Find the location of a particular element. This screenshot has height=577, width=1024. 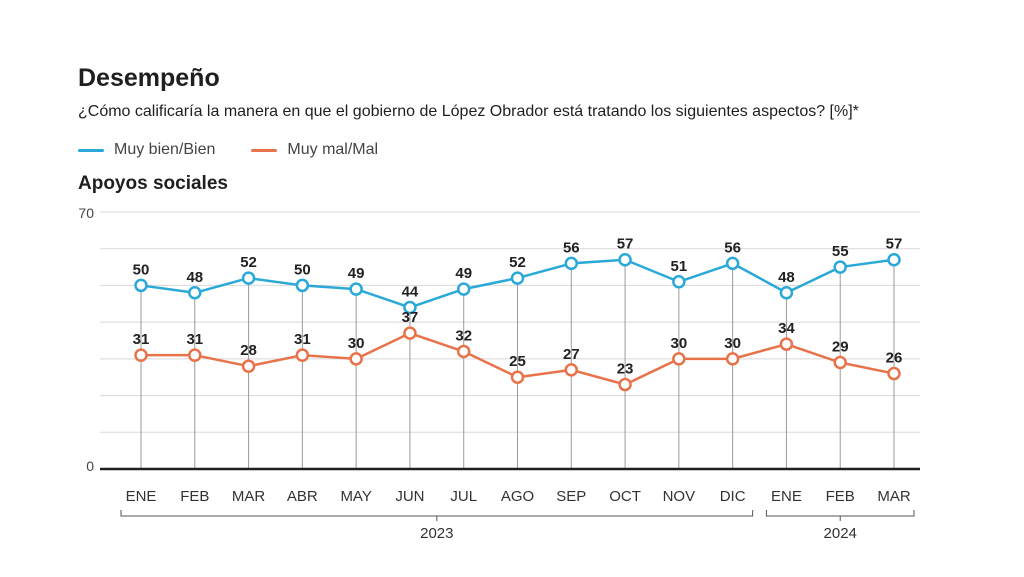

data-label: 23 is located at coordinates (625, 369).